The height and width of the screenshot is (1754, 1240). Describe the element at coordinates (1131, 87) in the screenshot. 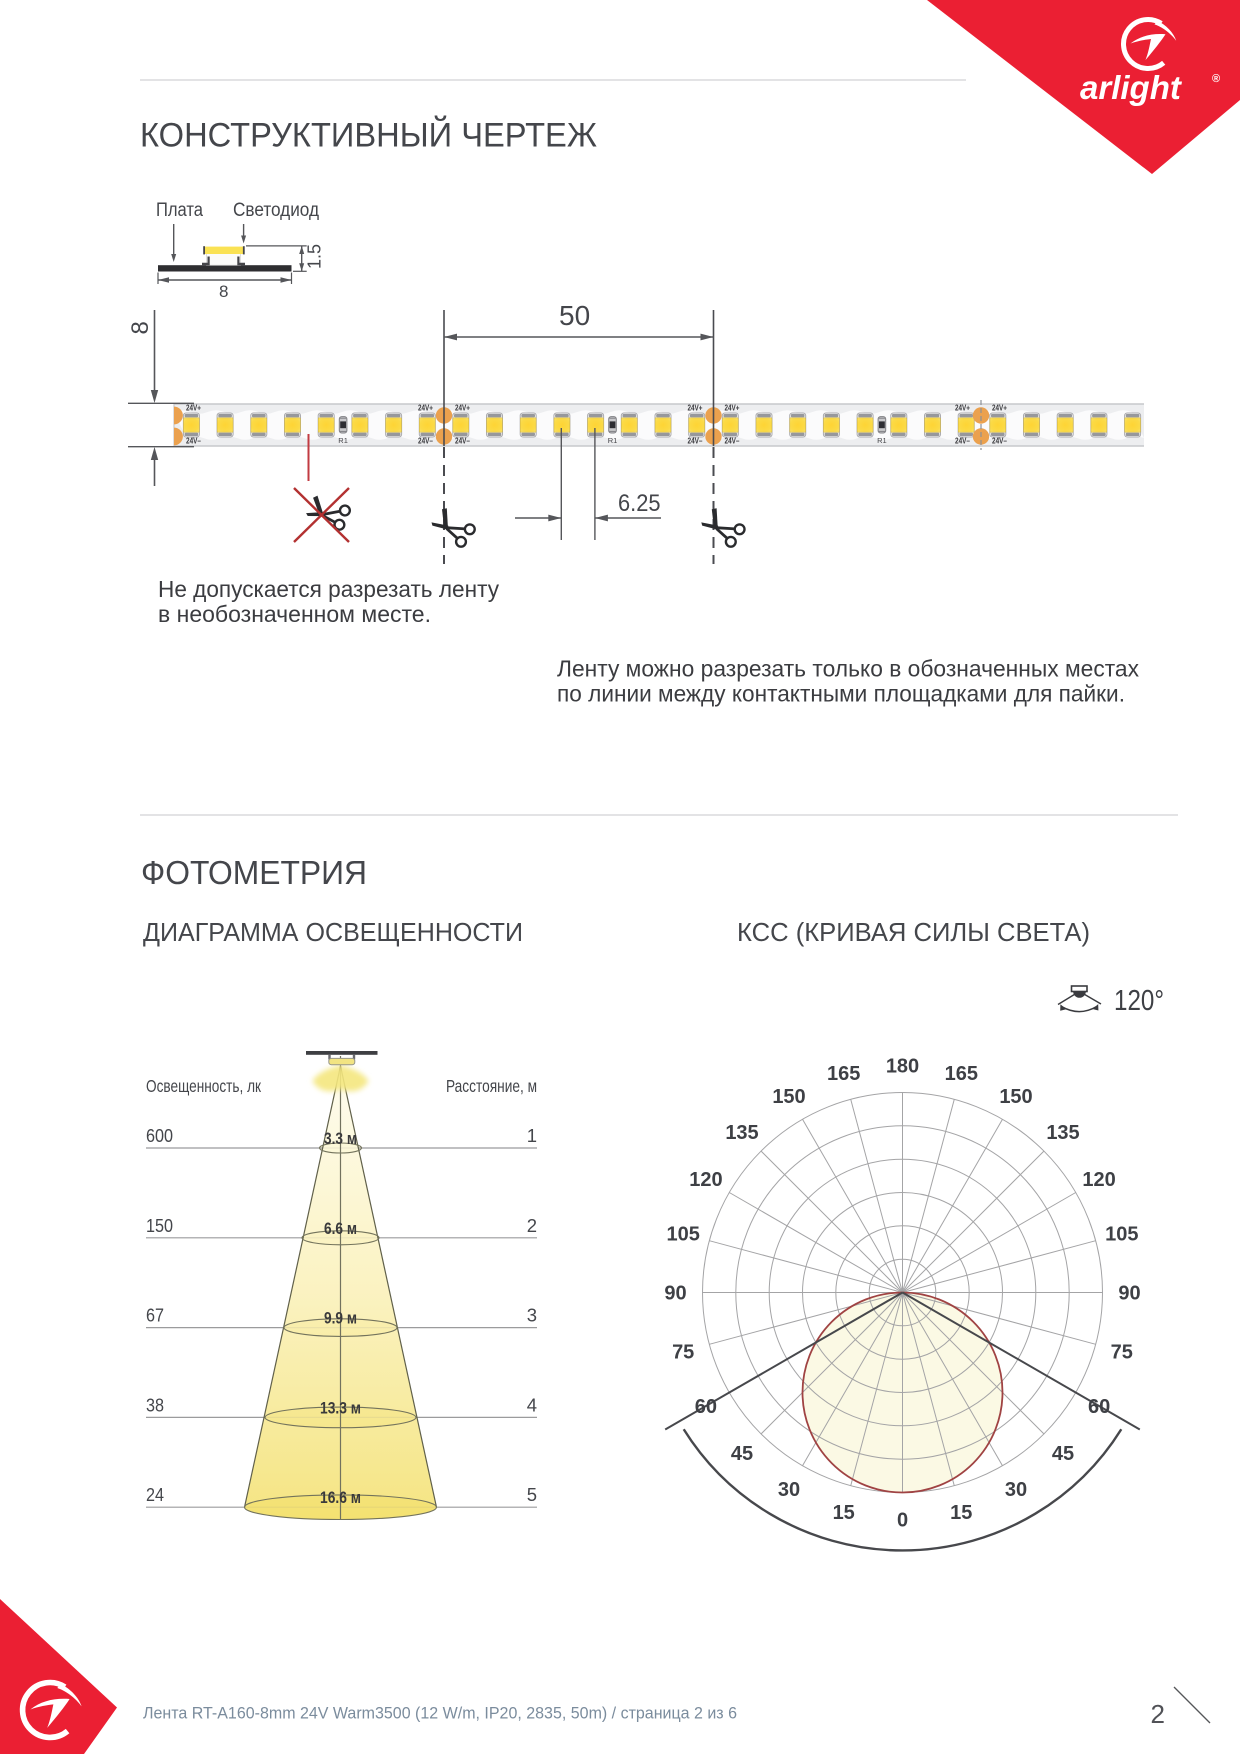

I see `svg-text: arlight` at that location.